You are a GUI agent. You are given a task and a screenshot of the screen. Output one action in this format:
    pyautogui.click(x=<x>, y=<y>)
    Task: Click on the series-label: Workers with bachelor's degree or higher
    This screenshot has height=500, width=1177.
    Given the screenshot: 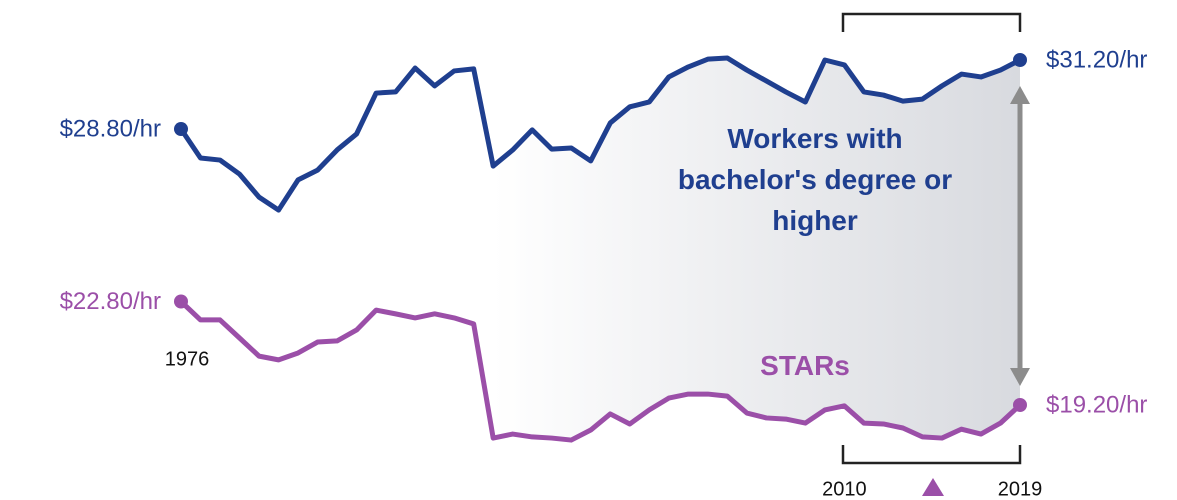 What is the action you would take?
    pyautogui.click(x=815, y=179)
    